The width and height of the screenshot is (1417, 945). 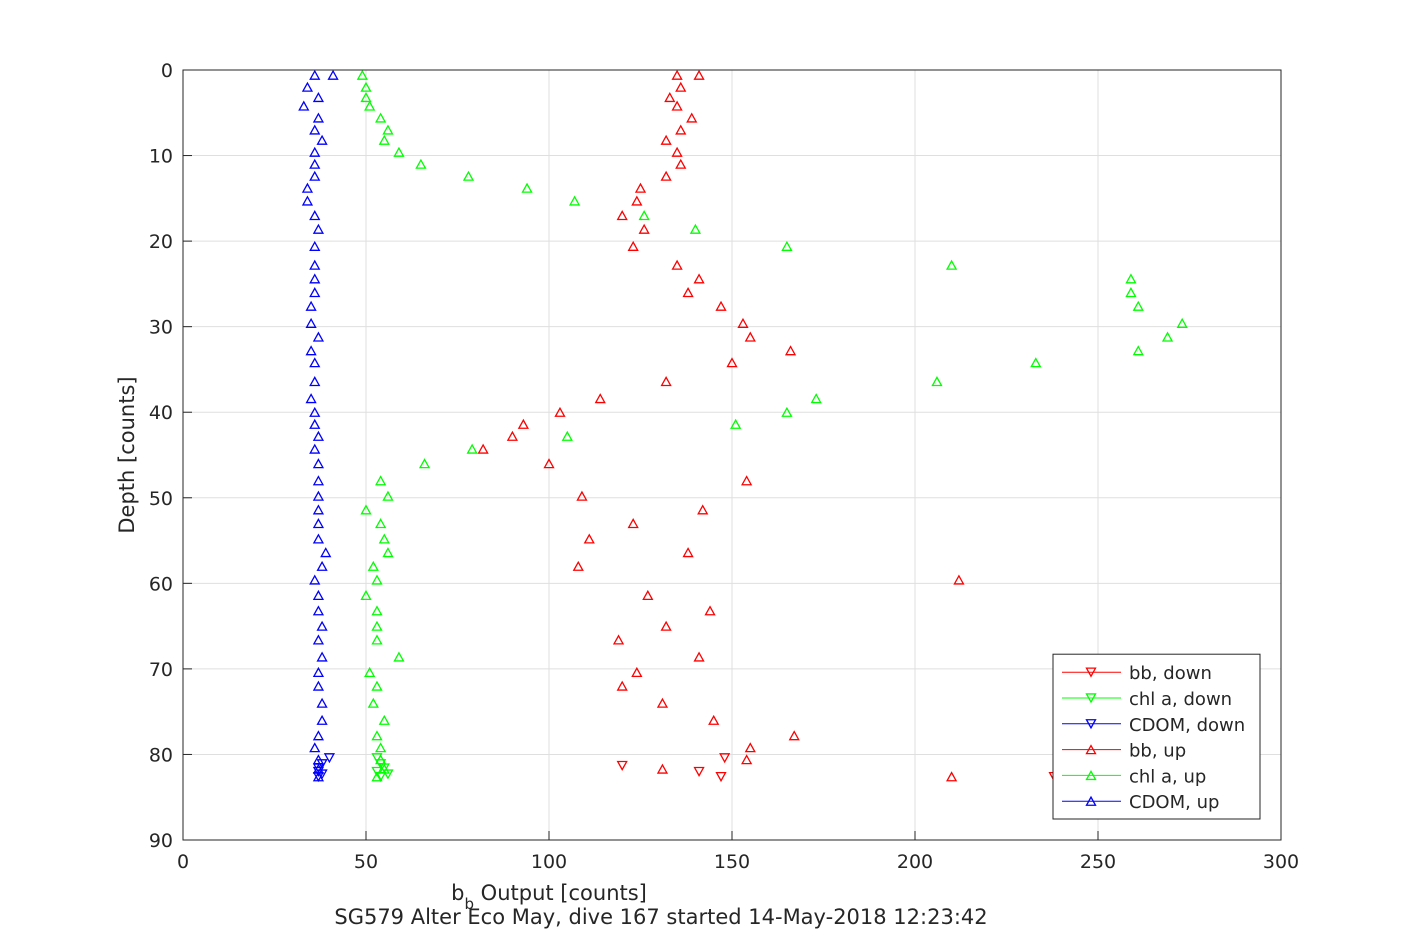 I want to click on legend-label: chl a, up, so click(x=1167, y=776).